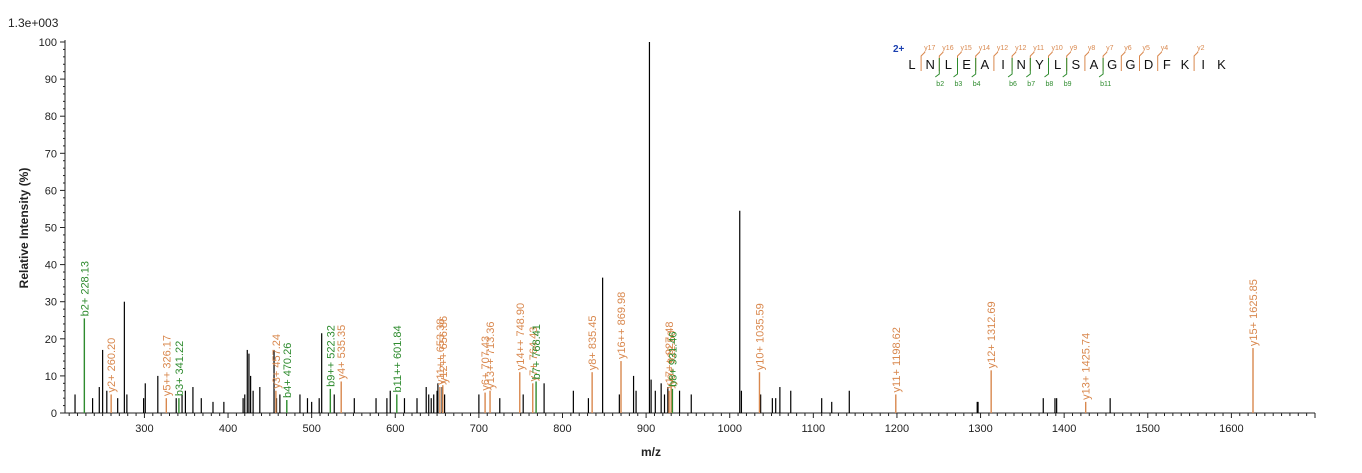  Describe the element at coordinates (167, 365) in the screenshot. I see `y-ion-label: y5++ 326.17` at that location.